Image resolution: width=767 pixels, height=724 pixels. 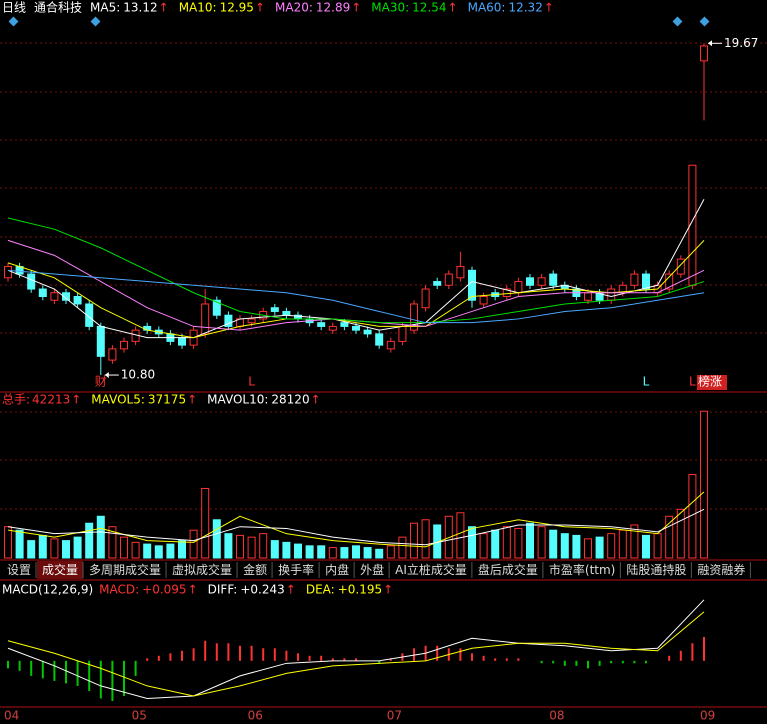 I want to click on tab: 换手率, so click(x=296, y=569).